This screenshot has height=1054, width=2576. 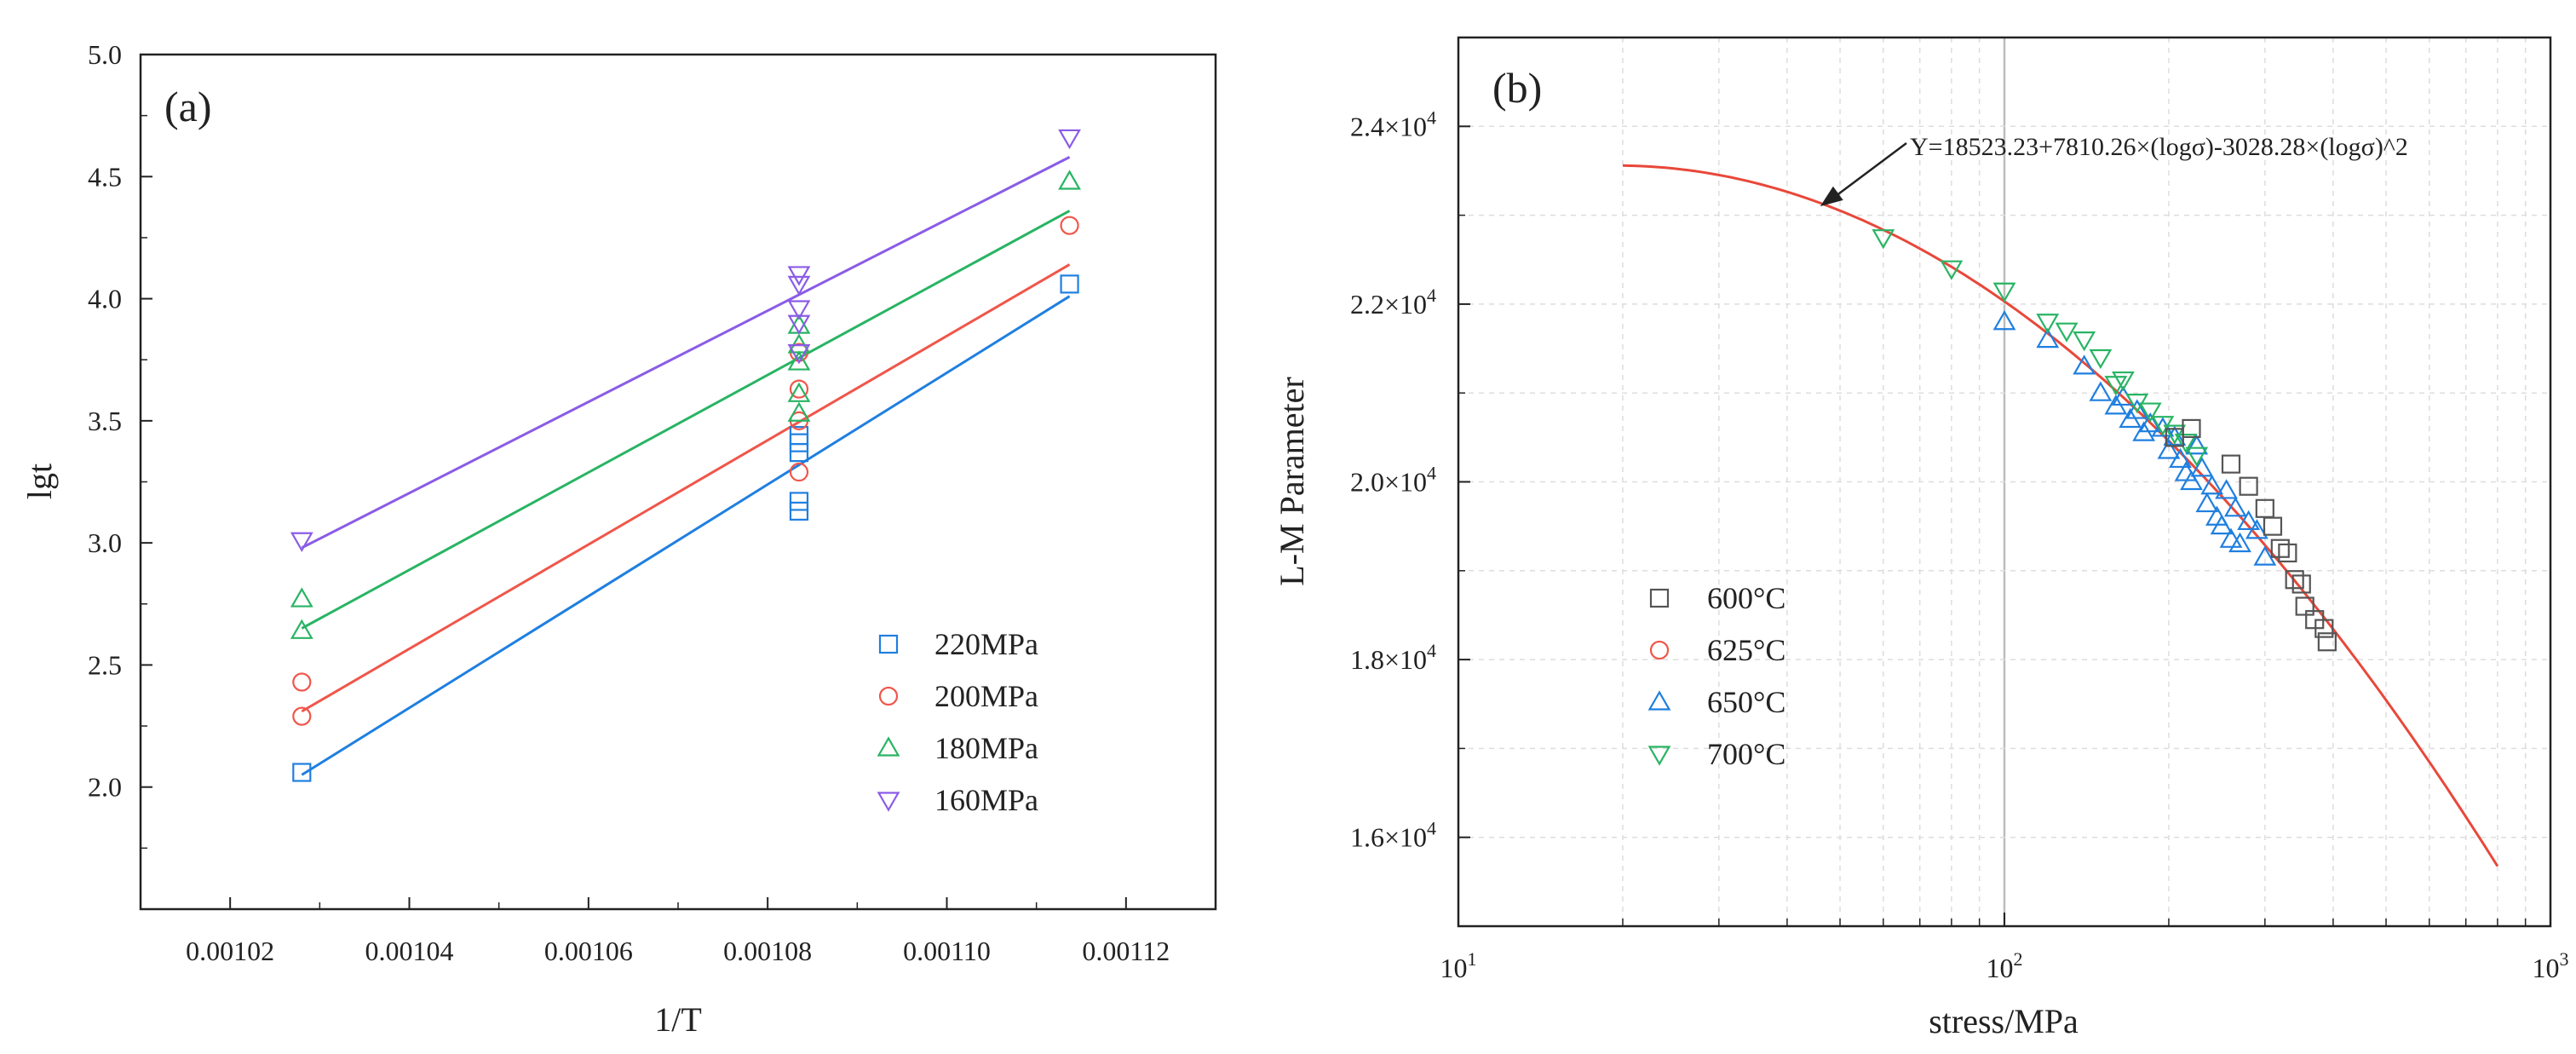 I want to click on legend-marker-600°C, so click(x=1659, y=598).